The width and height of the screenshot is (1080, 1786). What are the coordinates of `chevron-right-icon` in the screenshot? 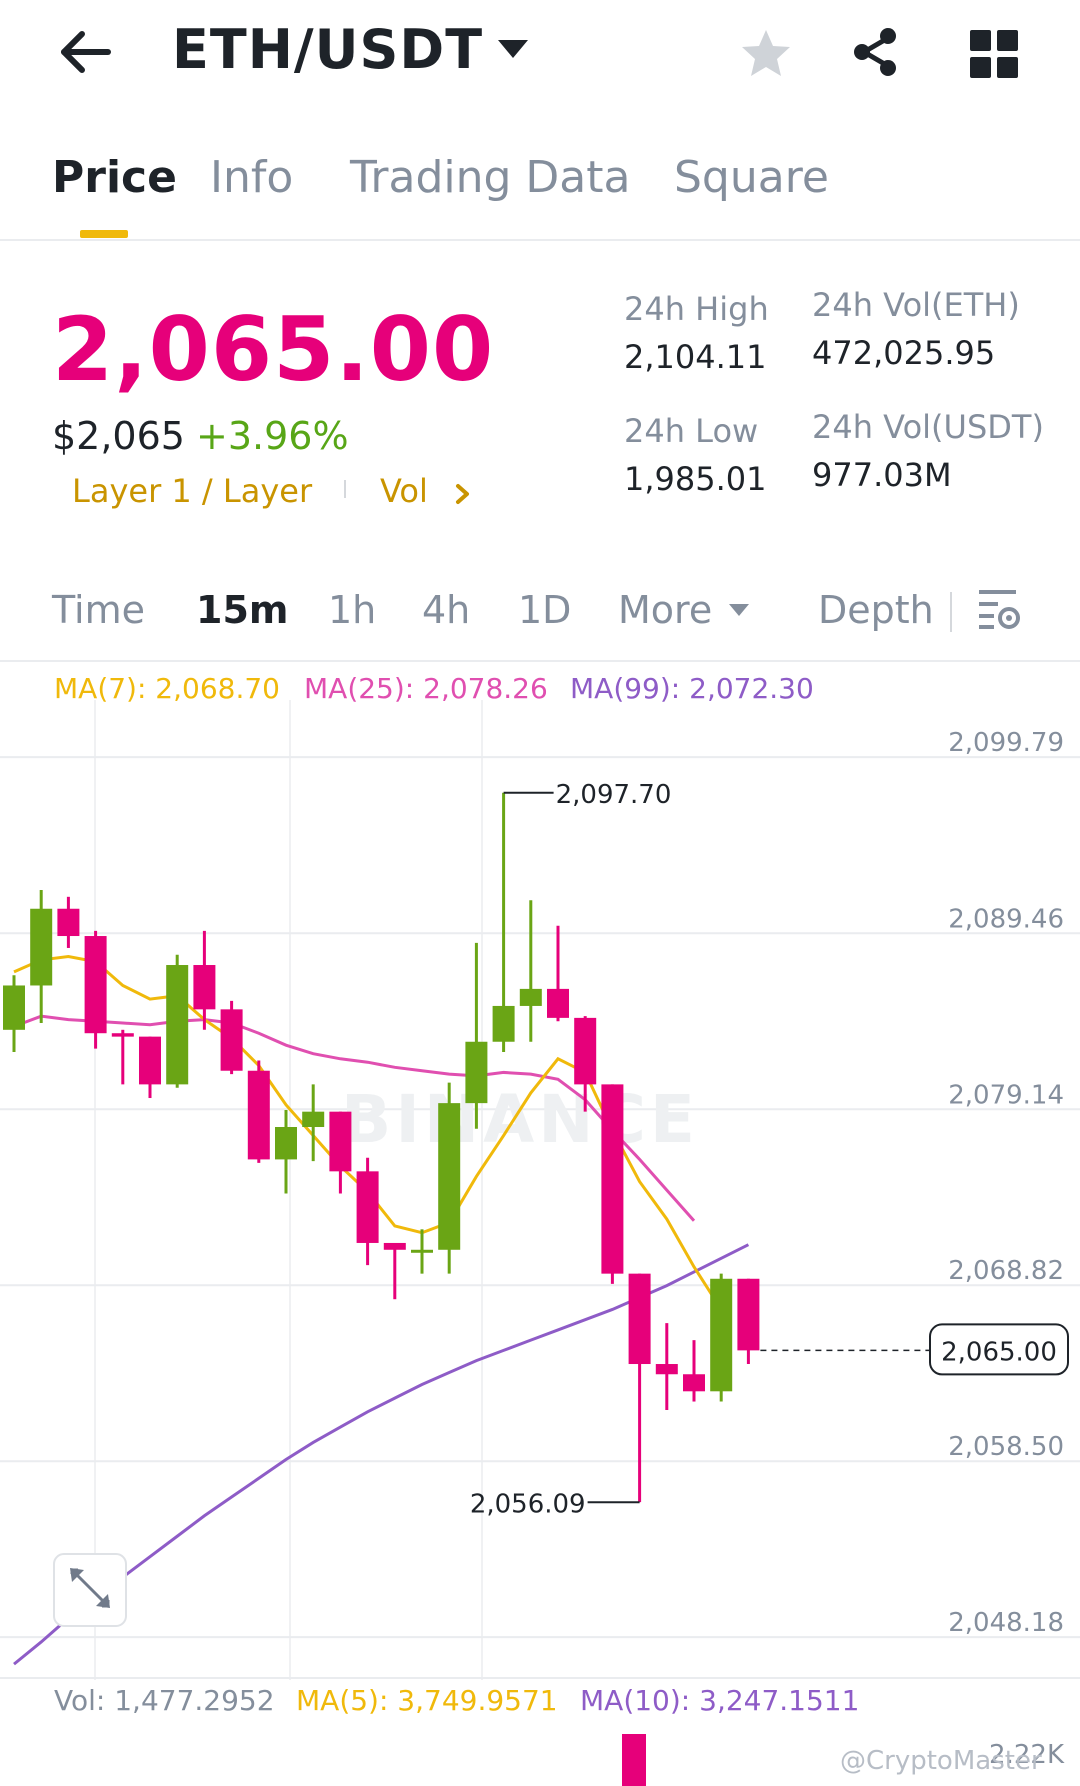 It's located at (463, 496).